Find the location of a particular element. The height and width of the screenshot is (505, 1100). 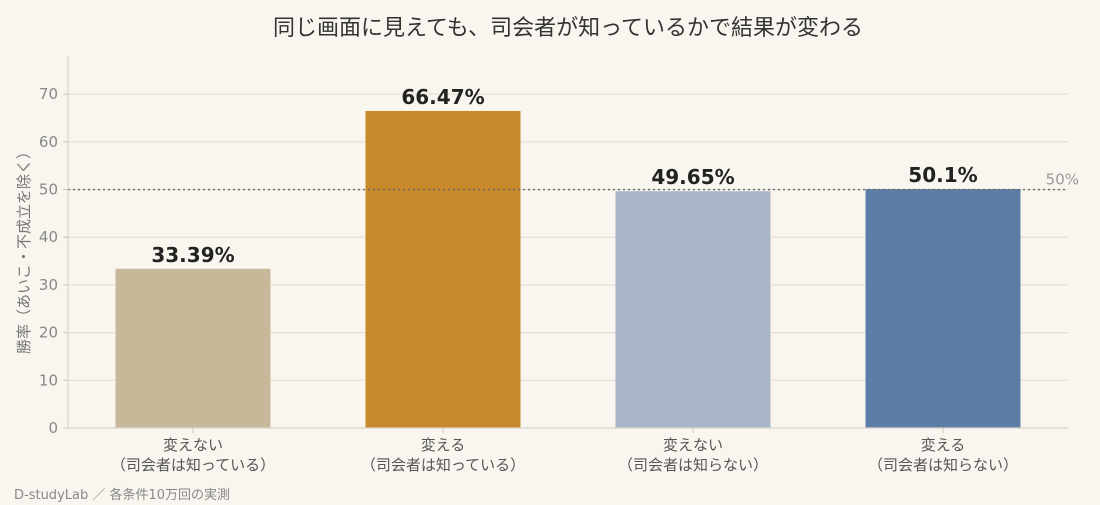

y-tick-label: 60 is located at coordinates (48, 142).